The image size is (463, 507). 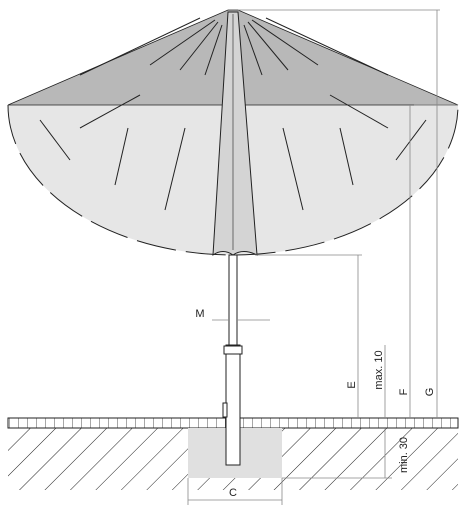 I want to click on pole-clamp, so click(x=225, y=410).